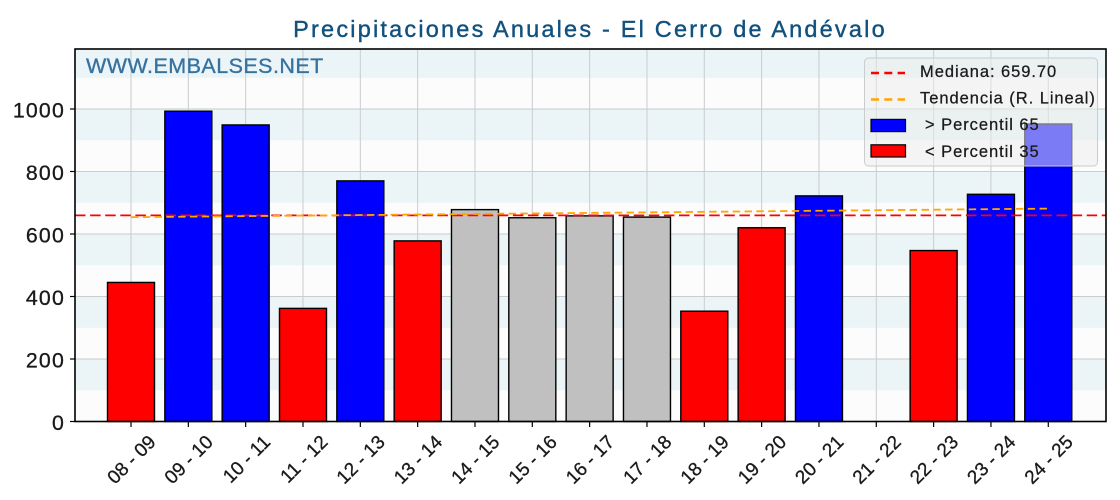 The image size is (1120, 500). What do you see at coordinates (1008, 99) in the screenshot?
I see `svg-text: Tendencia (R. Lineal)` at bounding box center [1008, 99].